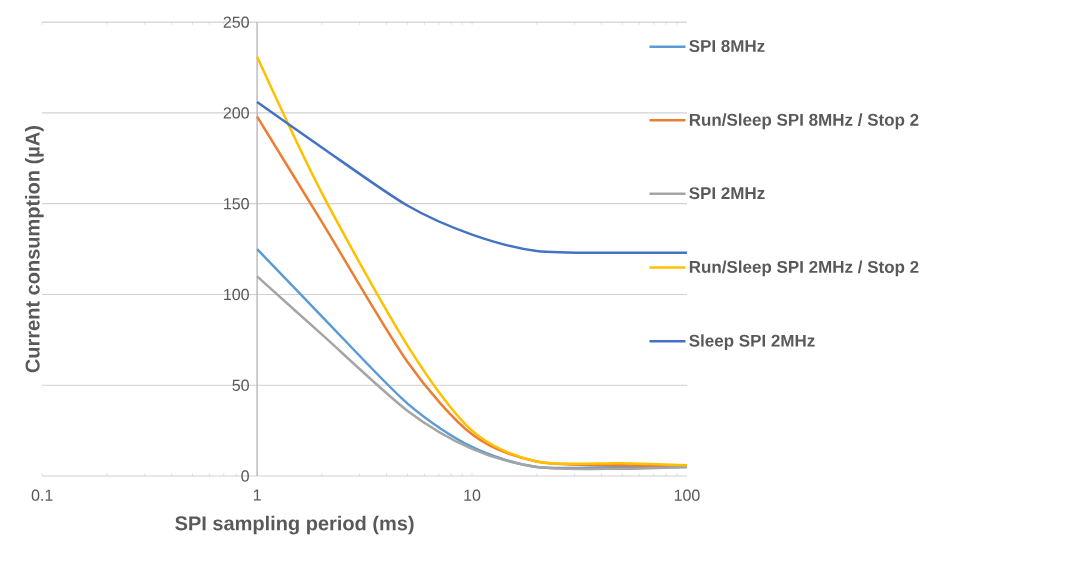  I want to click on x-tick-label: 10, so click(472, 495).